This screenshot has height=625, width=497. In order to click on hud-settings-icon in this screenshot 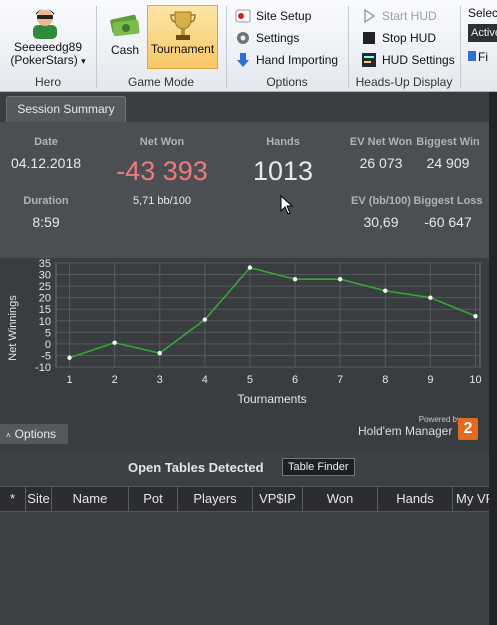, I will do `click(369, 60)`.